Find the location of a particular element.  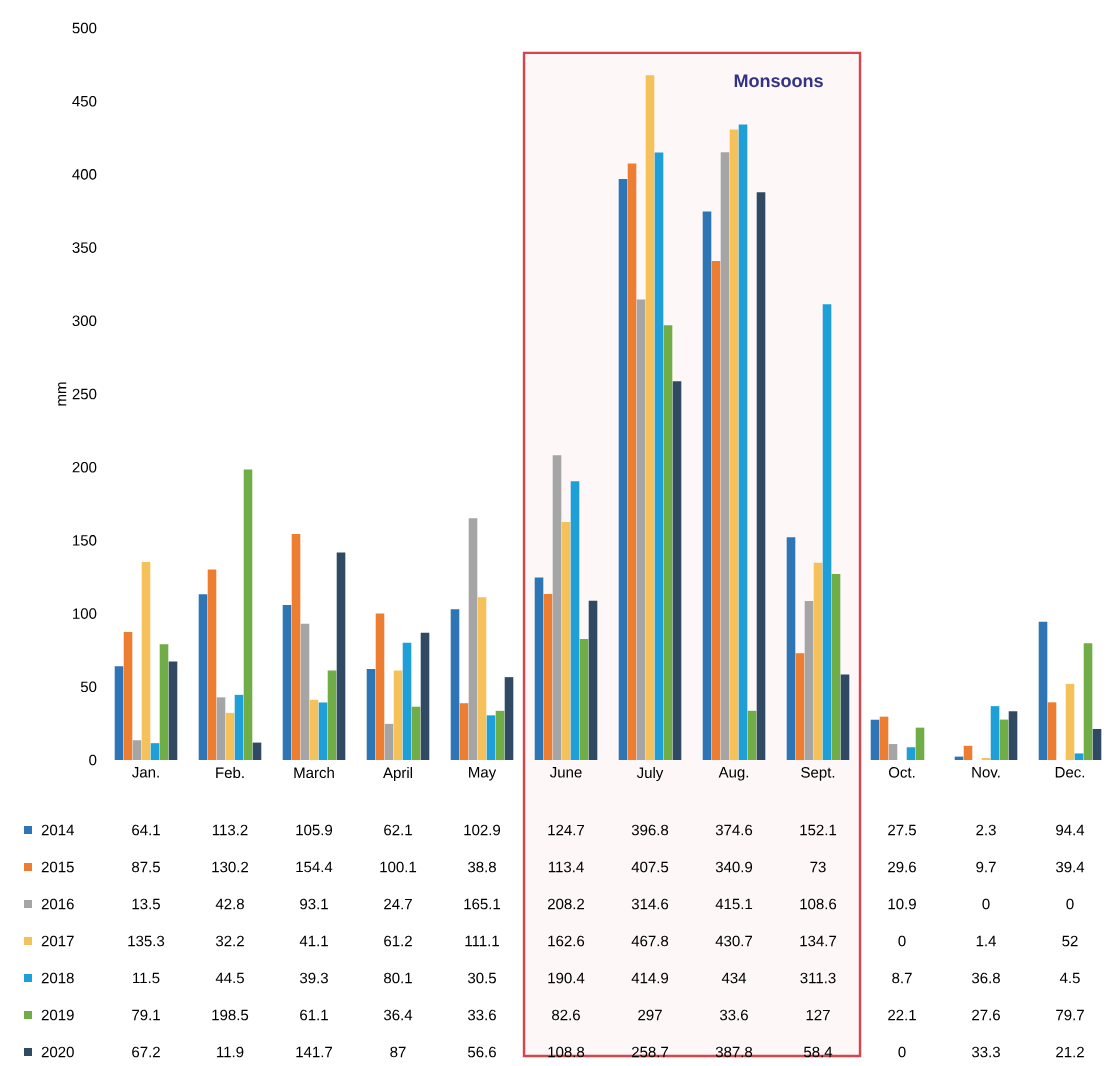

data-label: 124.7 is located at coordinates (566, 830).